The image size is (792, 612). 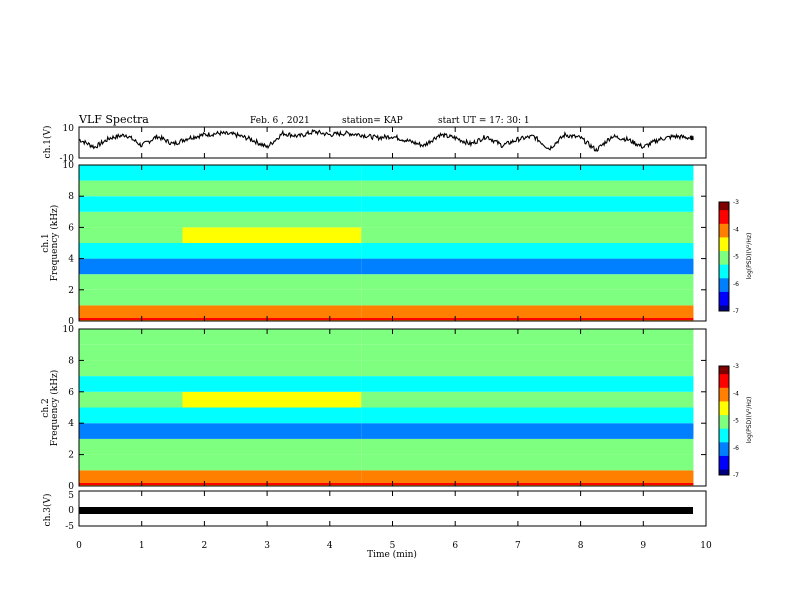 What do you see at coordinates (71, 496) in the screenshot?
I see `ch3-ytick-top: 5` at bounding box center [71, 496].